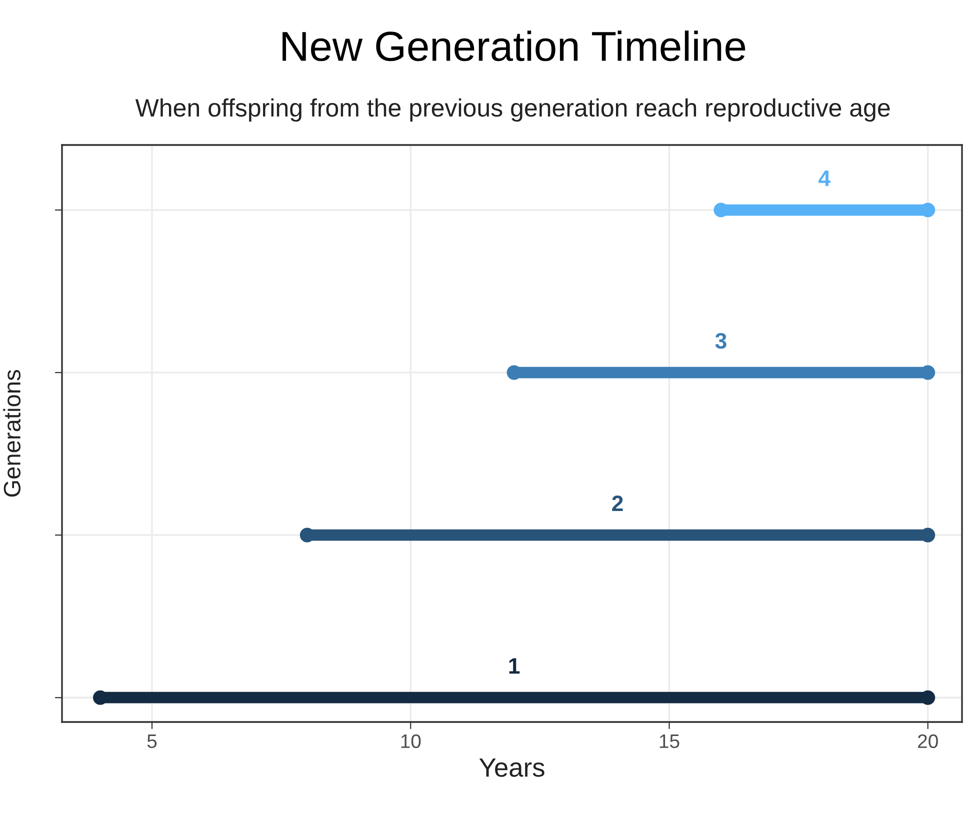 The width and height of the screenshot is (968, 821). What do you see at coordinates (511, 767) in the screenshot?
I see `x-axis-title: Years` at bounding box center [511, 767].